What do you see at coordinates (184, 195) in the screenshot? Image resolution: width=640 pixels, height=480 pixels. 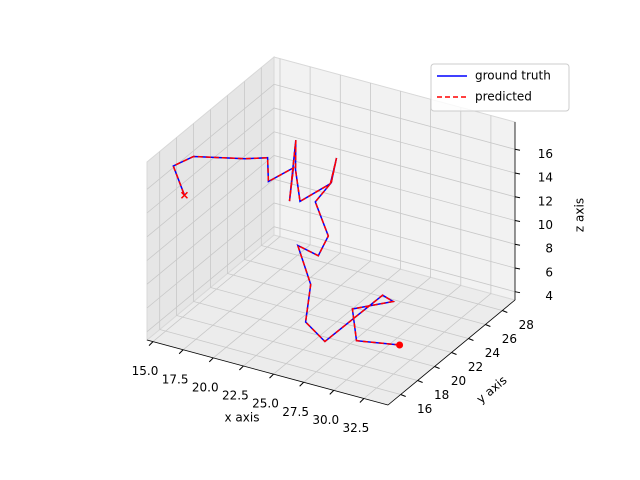 I see `end-marker` at bounding box center [184, 195].